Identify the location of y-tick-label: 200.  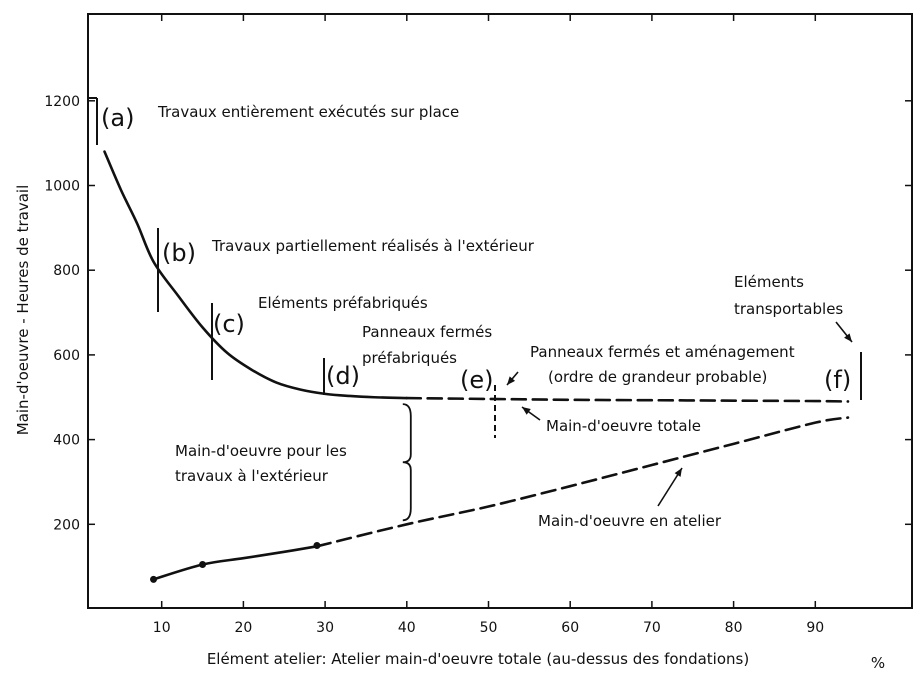
(66, 525).